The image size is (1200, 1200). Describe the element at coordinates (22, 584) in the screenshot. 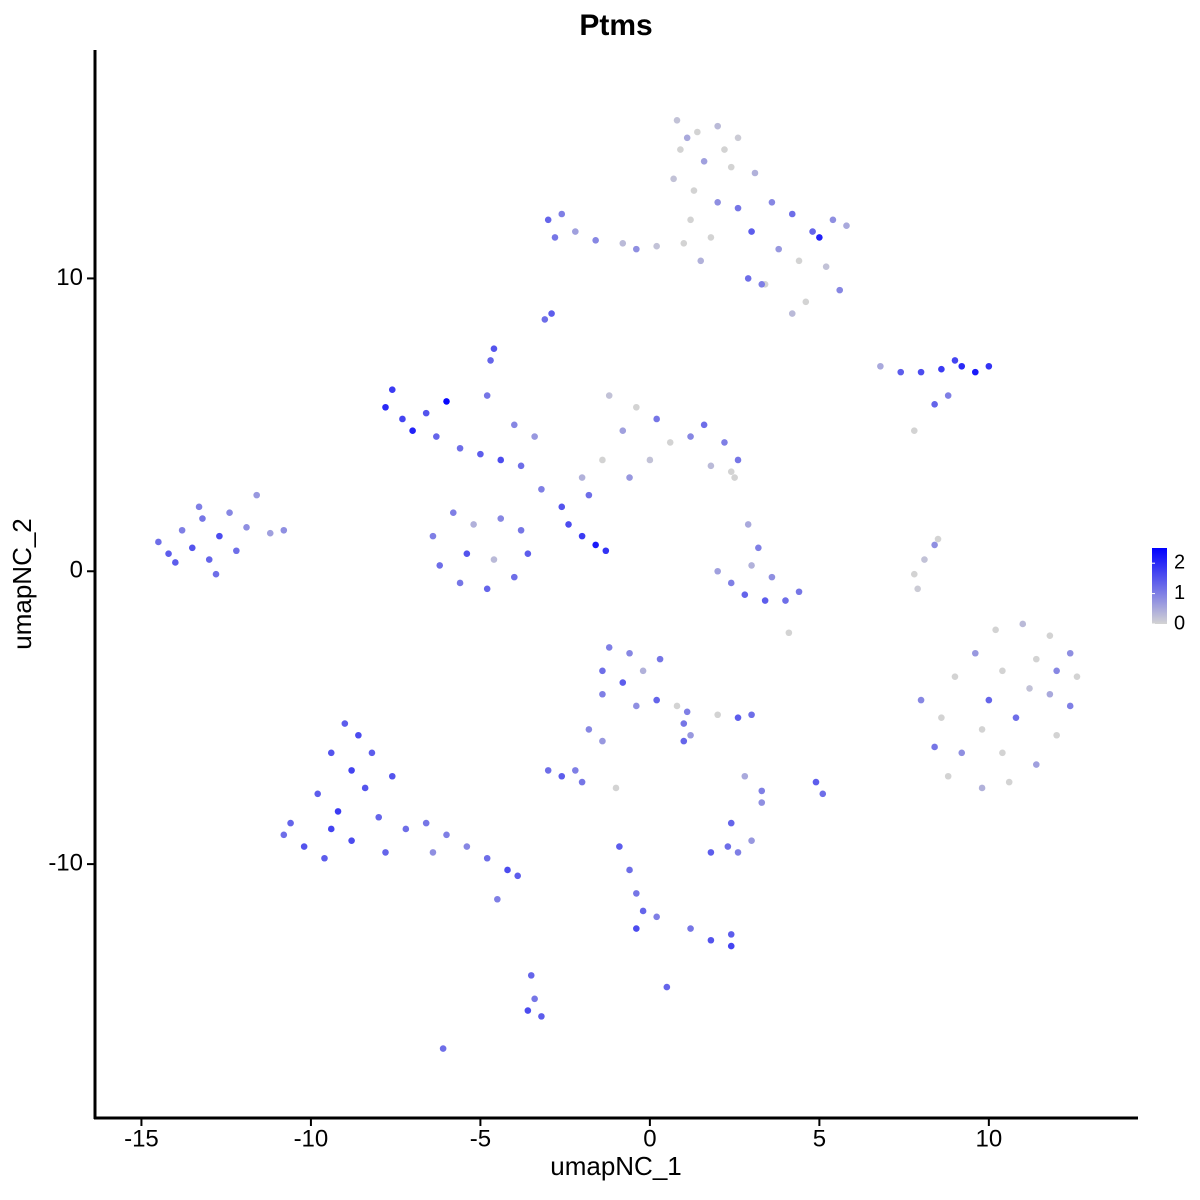

I see `y-axis-label: umapNC_2` at that location.